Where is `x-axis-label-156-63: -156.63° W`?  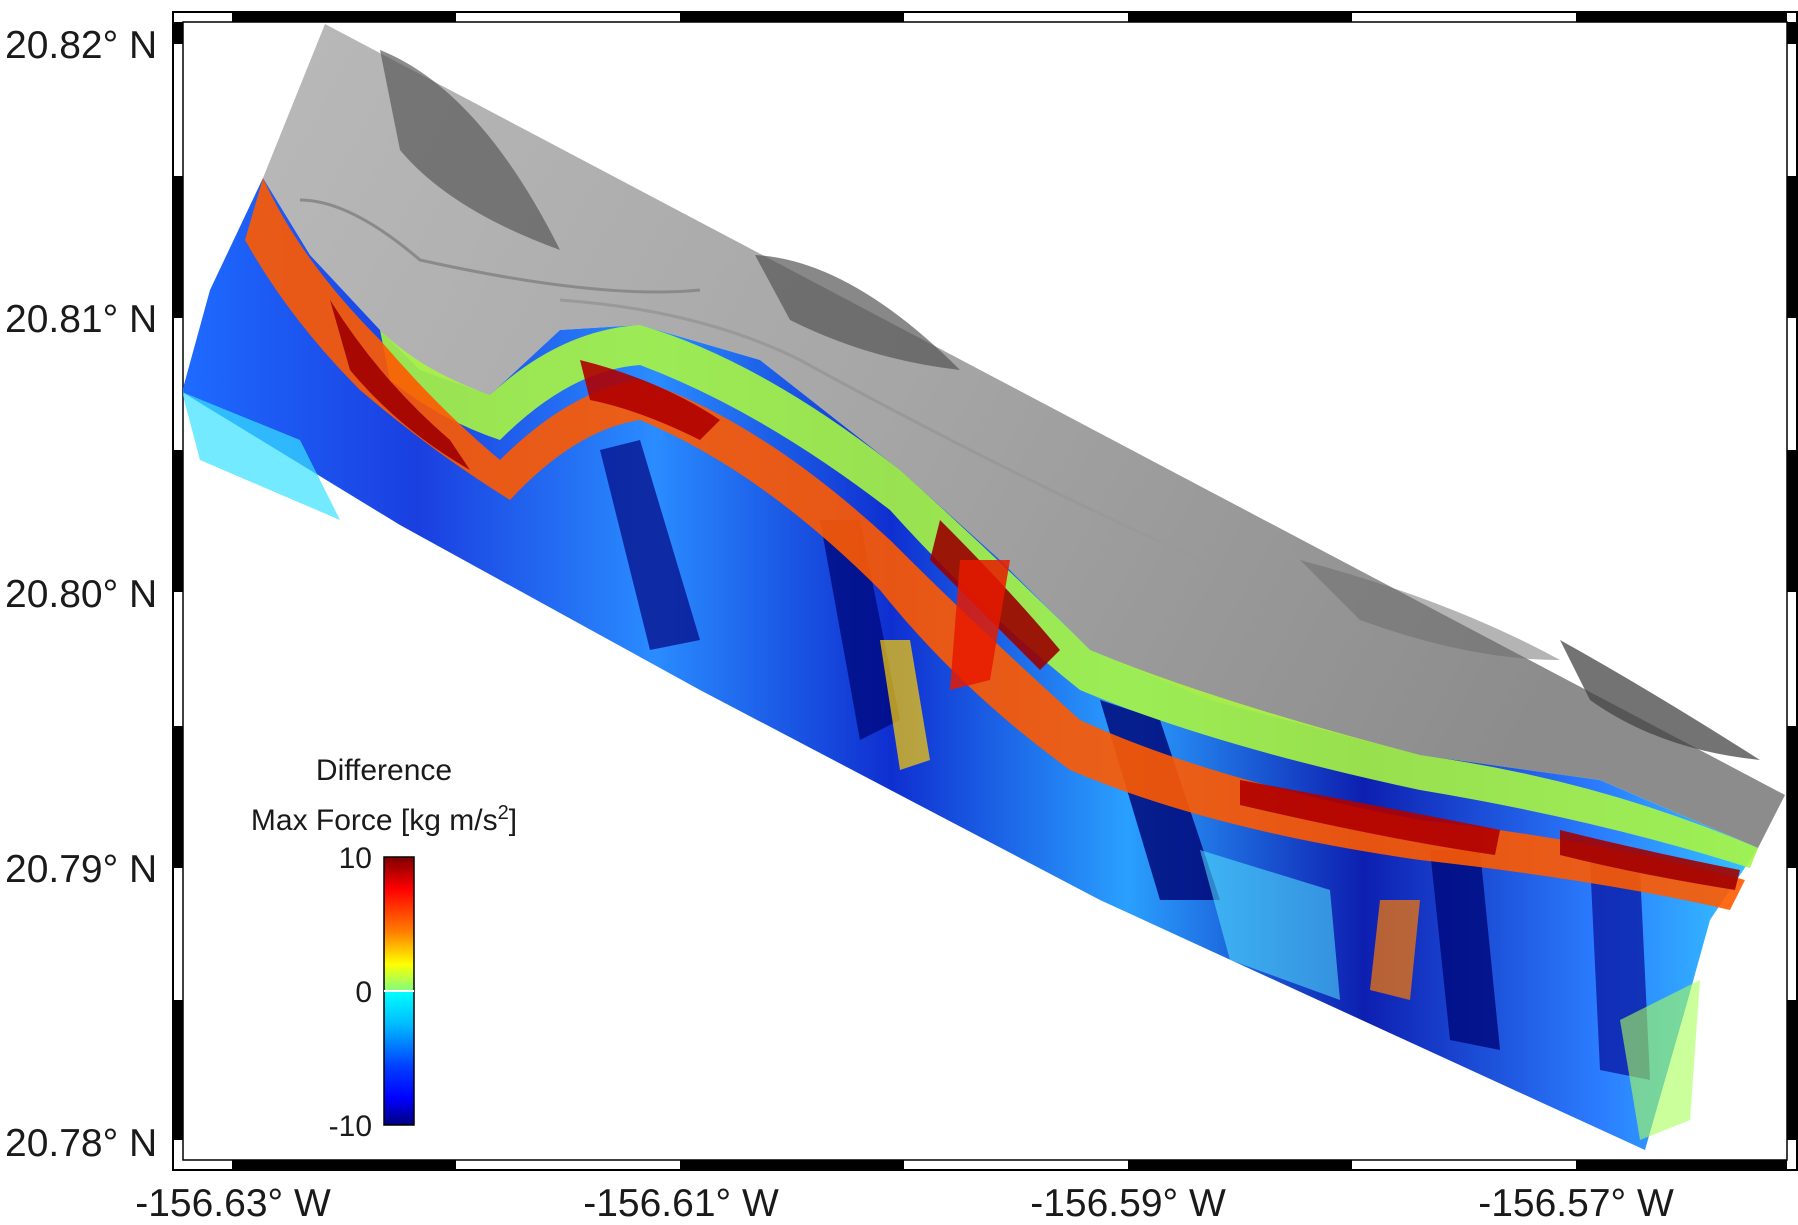
x-axis-label-156-63: -156.63° W is located at coordinates (233, 1203).